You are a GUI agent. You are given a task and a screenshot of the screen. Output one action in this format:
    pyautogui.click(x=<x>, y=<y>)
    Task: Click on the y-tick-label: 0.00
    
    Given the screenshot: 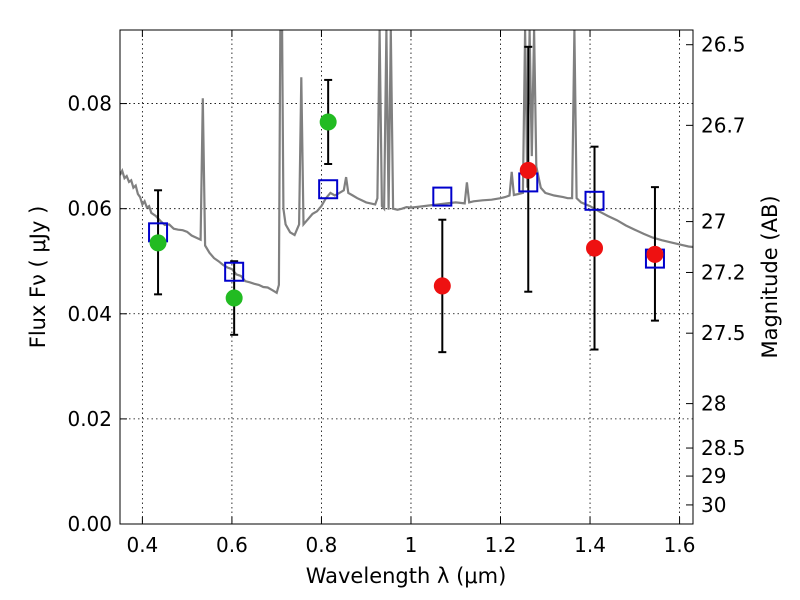 What is the action you would take?
    pyautogui.click(x=89, y=524)
    